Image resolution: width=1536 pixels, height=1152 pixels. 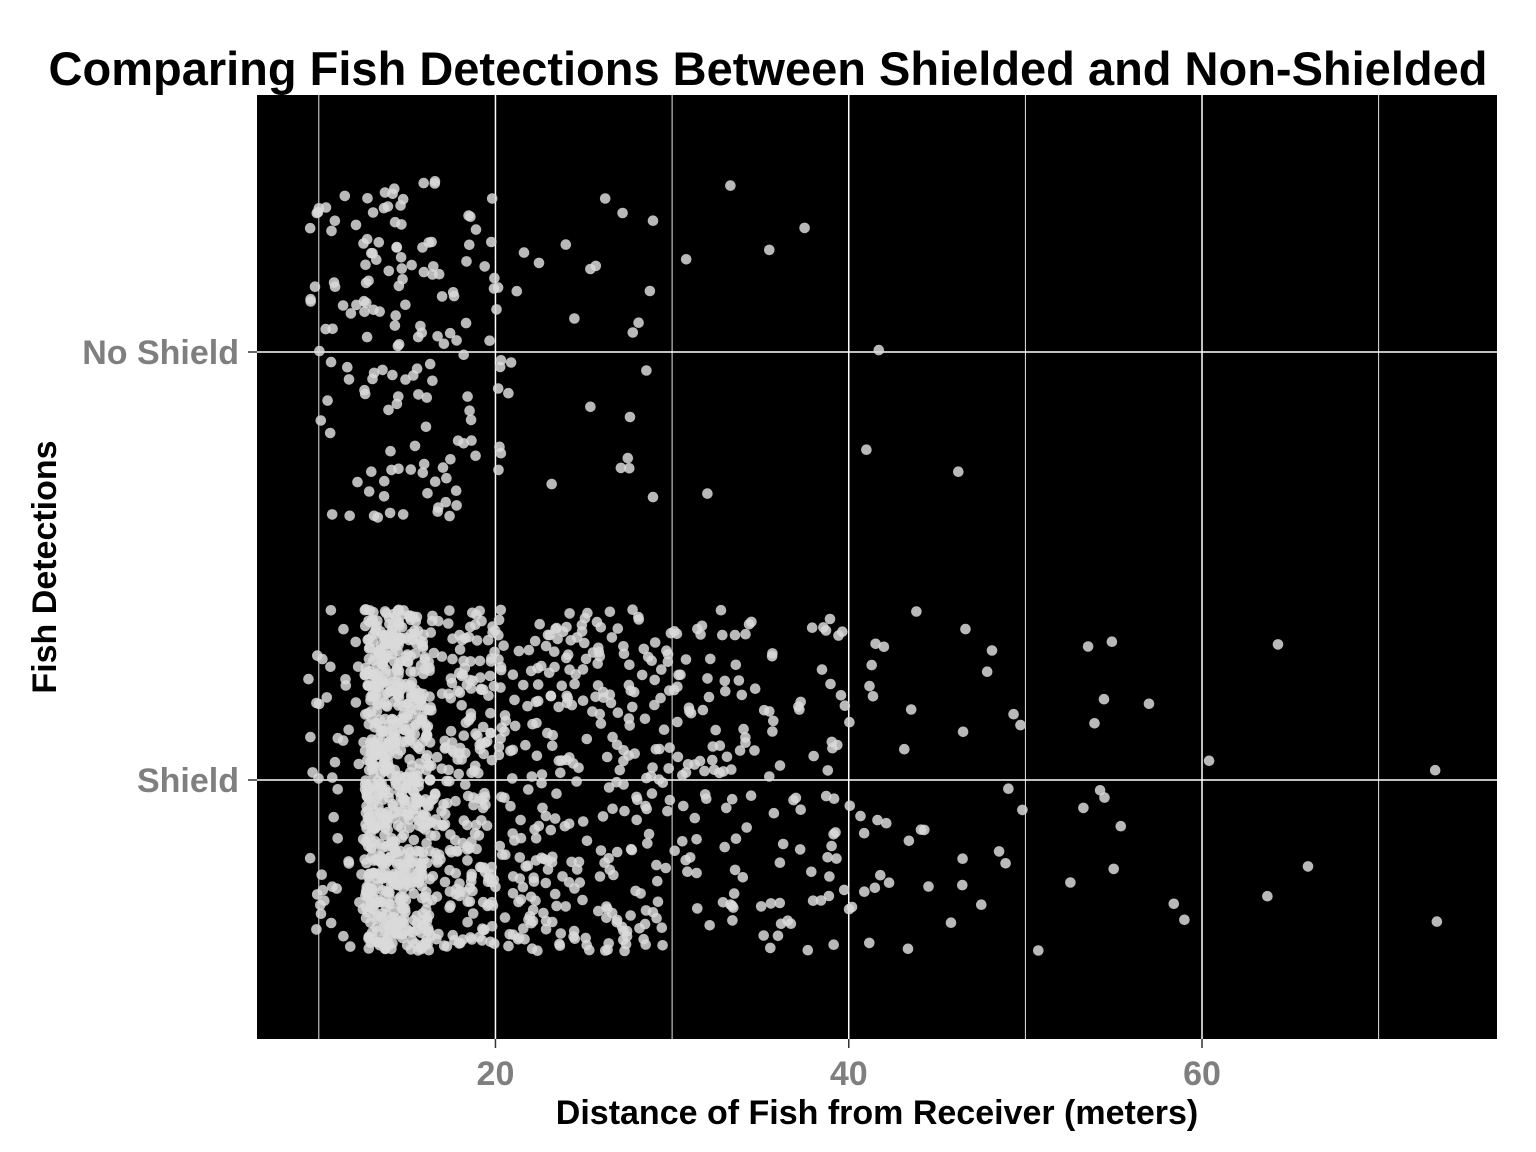 What do you see at coordinates (160, 353) in the screenshot?
I see `y-tick-label: No Shield` at bounding box center [160, 353].